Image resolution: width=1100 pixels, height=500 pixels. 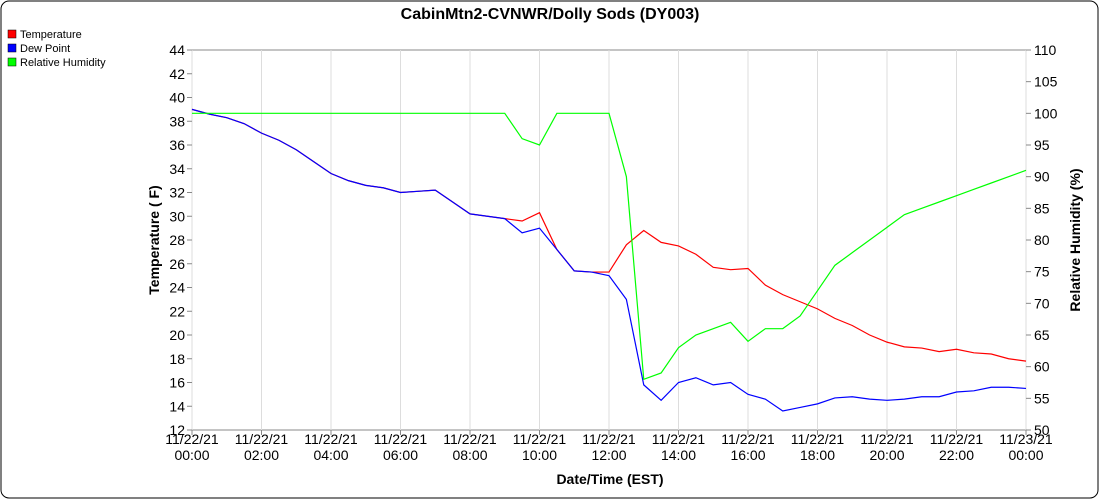 I want to click on legend-label: Temperature, so click(x=51, y=35).